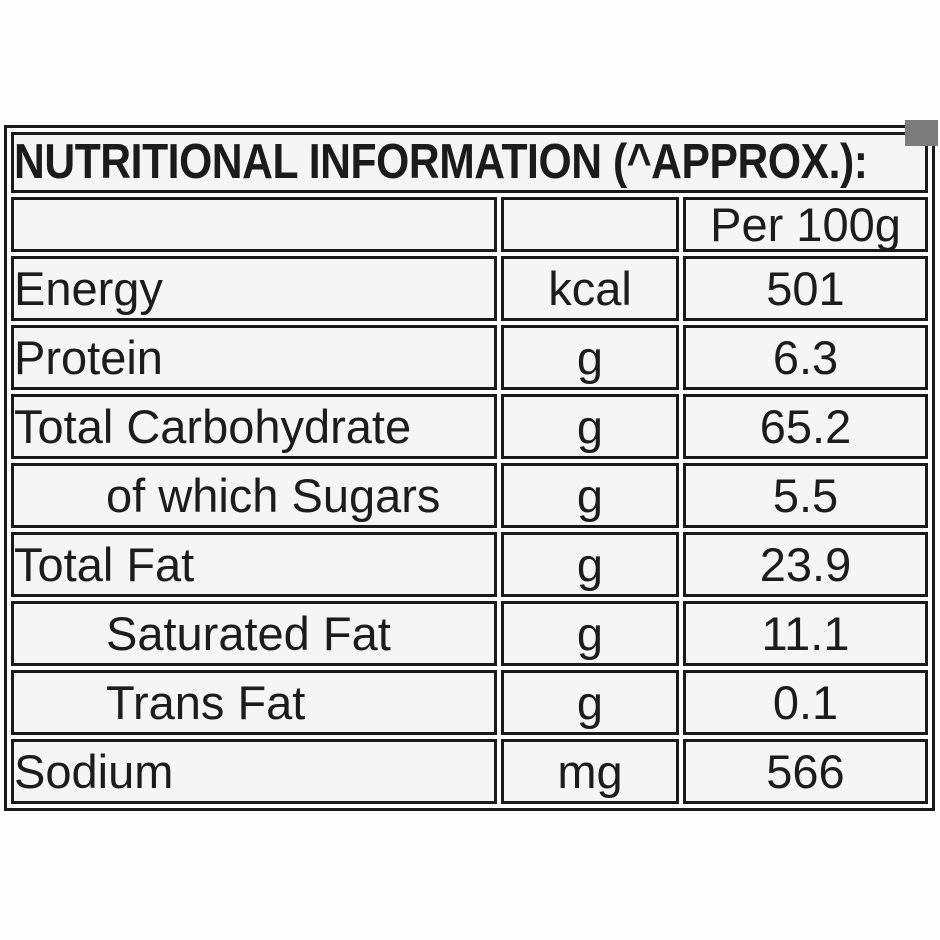 The width and height of the screenshot is (940, 940). I want to click on table-header-row: NUTRITIONAL INFORMATION (^APPROX.):, so click(469, 162).